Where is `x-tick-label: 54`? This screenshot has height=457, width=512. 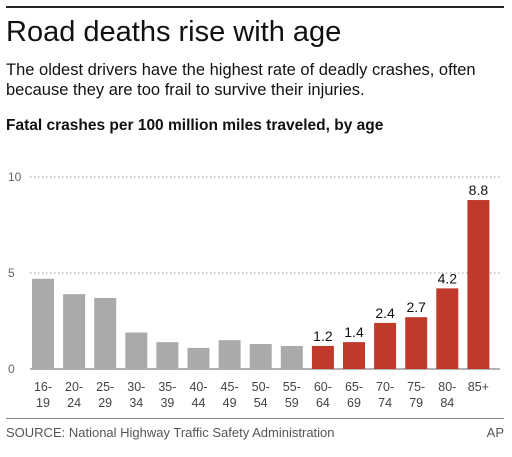 x-tick-label: 54 is located at coordinates (261, 403).